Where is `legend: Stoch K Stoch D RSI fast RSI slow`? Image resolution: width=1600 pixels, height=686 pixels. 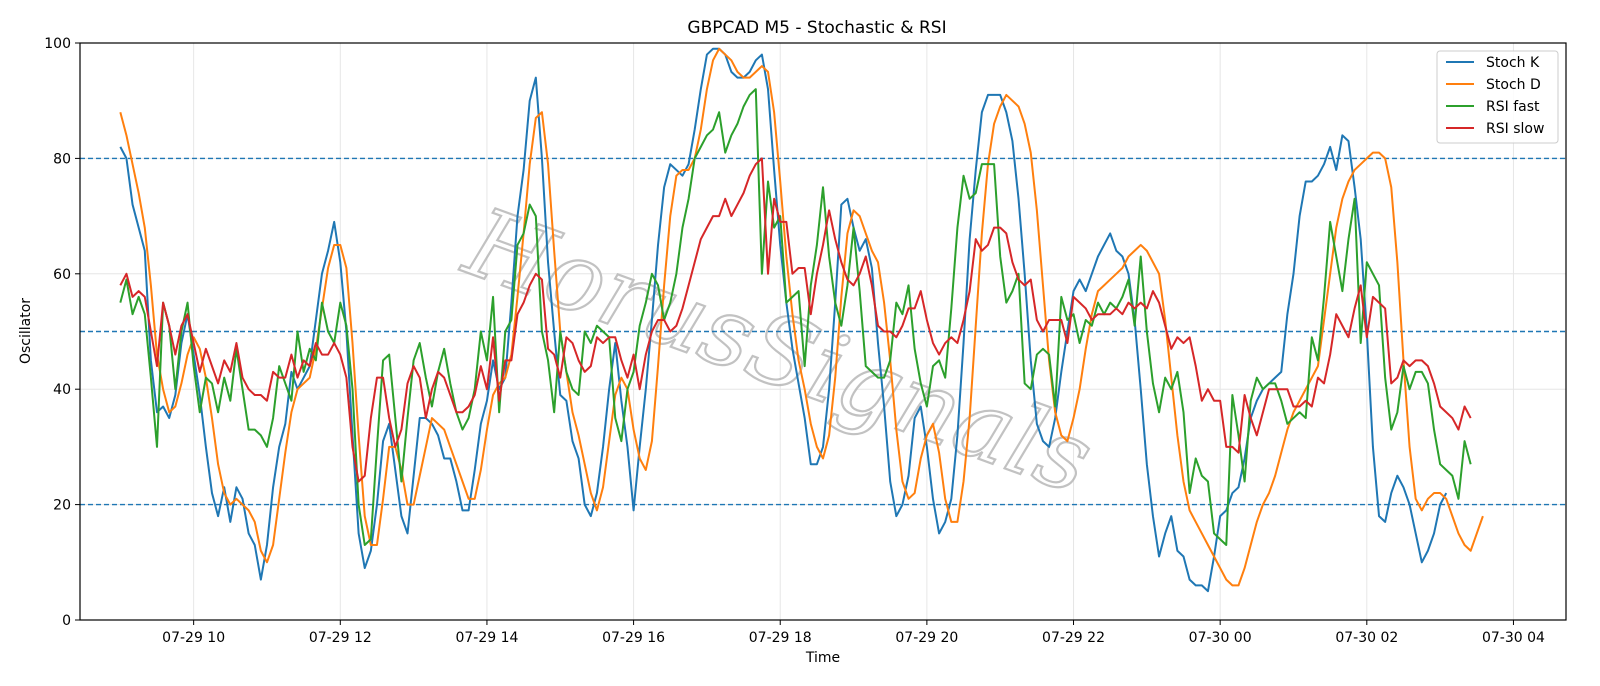 legend: Stoch K Stoch D RSI fast RSI slow is located at coordinates (1497, 97).